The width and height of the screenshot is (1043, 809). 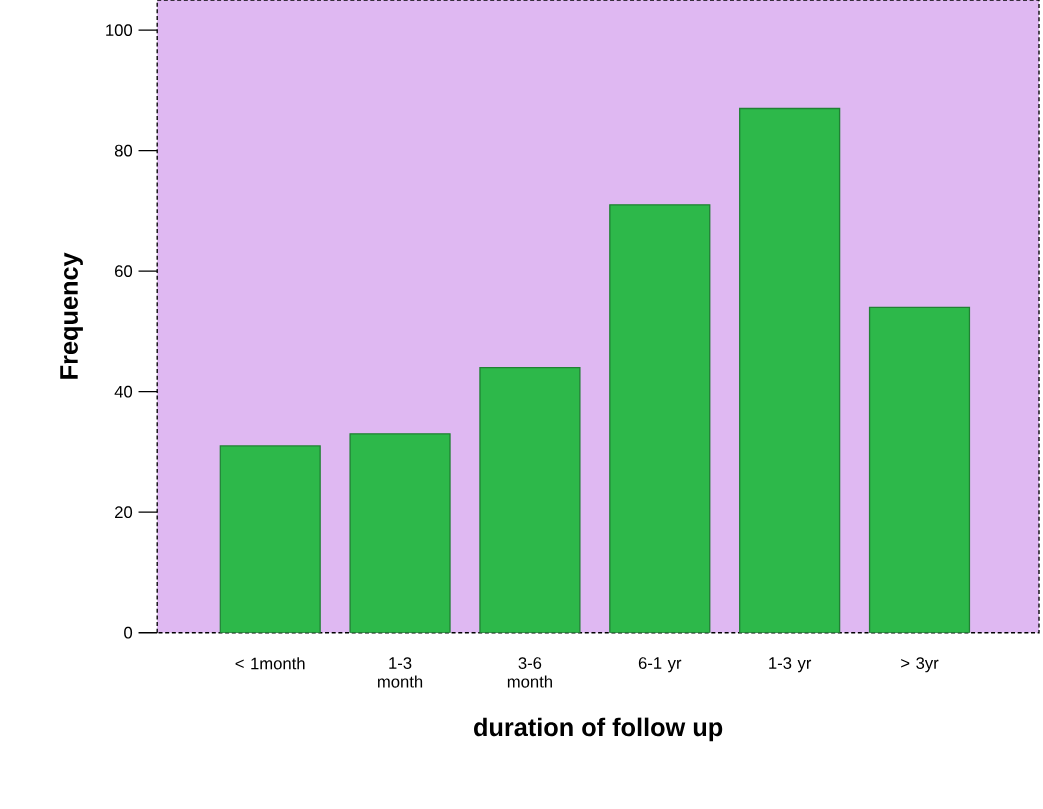 I want to click on y-tick-label: 20, so click(x=124, y=512).